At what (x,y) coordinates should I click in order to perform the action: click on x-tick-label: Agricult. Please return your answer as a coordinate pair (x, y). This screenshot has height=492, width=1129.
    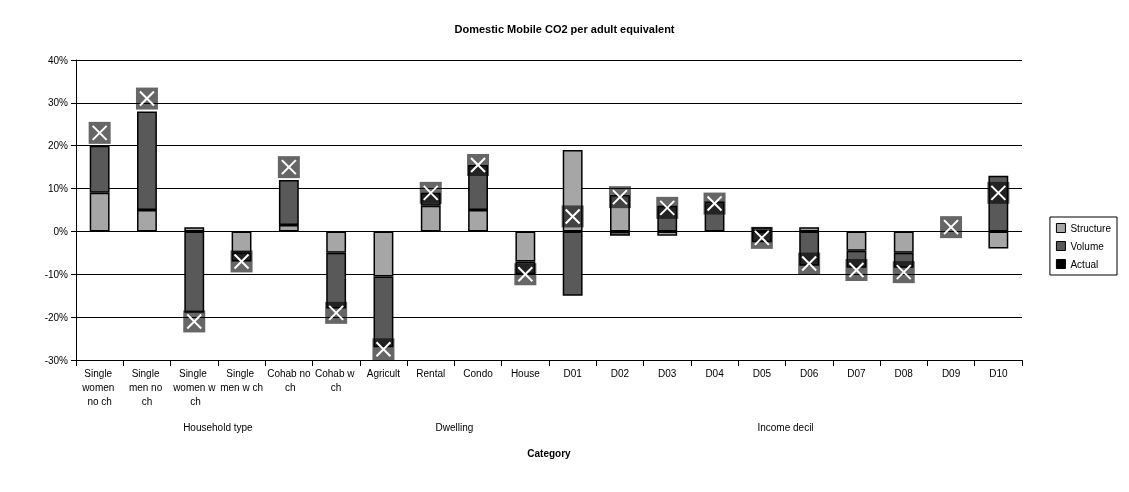
    Looking at the image, I should click on (383, 373).